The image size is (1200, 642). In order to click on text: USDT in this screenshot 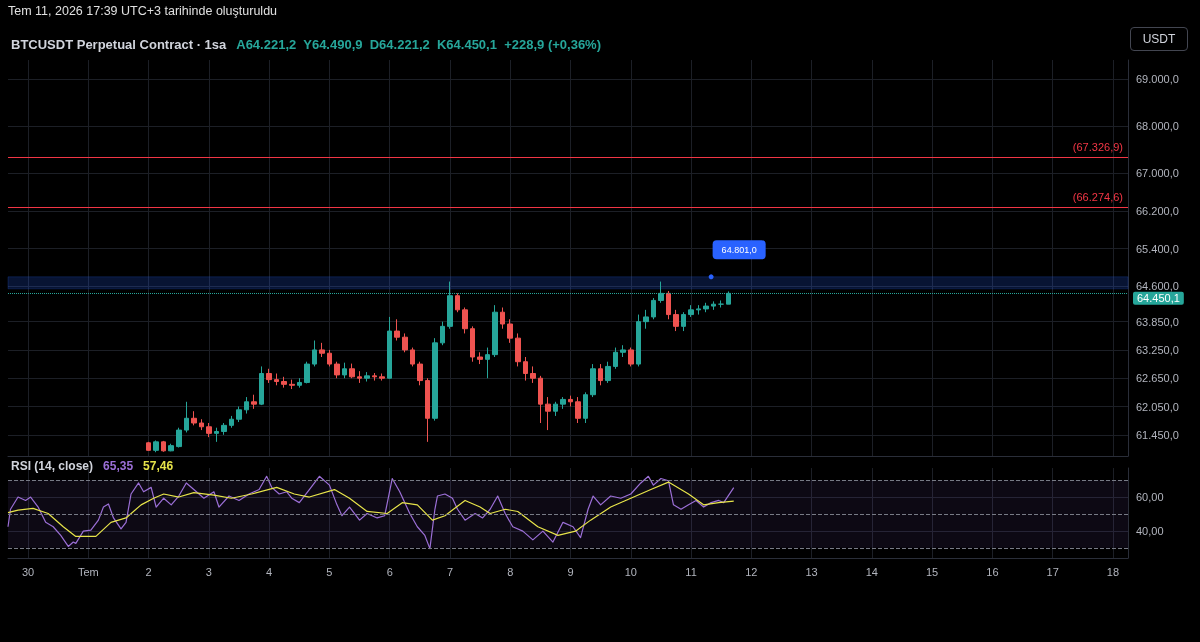, I will do `click(1159, 39)`.